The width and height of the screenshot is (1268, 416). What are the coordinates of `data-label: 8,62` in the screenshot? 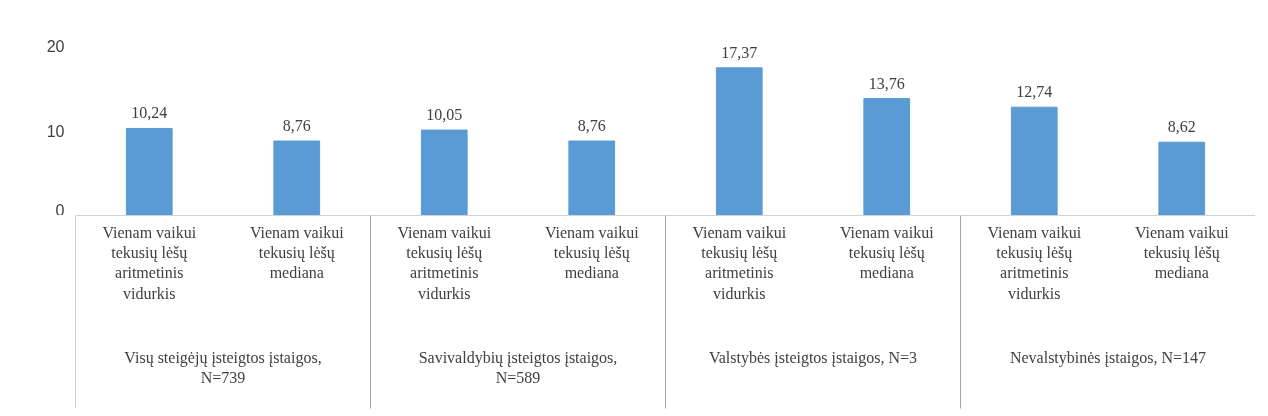 It's located at (1181, 127).